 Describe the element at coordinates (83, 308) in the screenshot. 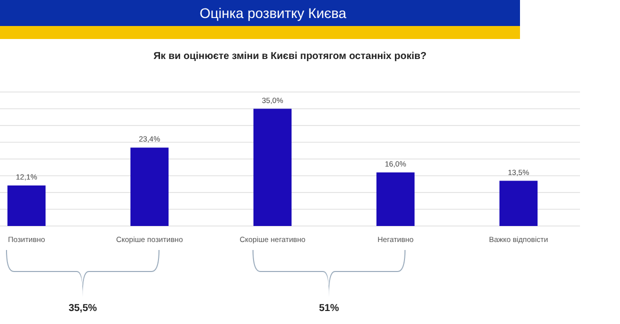

I see `text: 35,5%` at that location.